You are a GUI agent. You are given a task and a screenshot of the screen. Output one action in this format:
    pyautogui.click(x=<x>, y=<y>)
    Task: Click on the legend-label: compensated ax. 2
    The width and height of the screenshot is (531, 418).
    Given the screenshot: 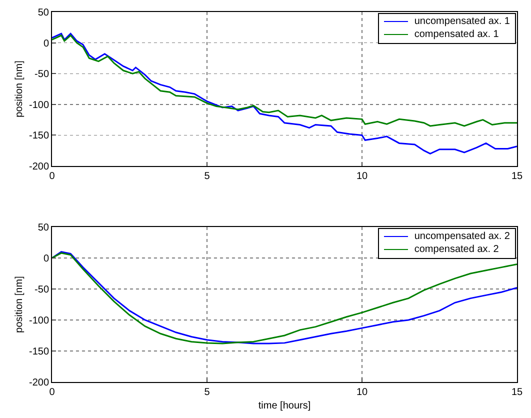 What is the action you would take?
    pyautogui.click(x=456, y=249)
    